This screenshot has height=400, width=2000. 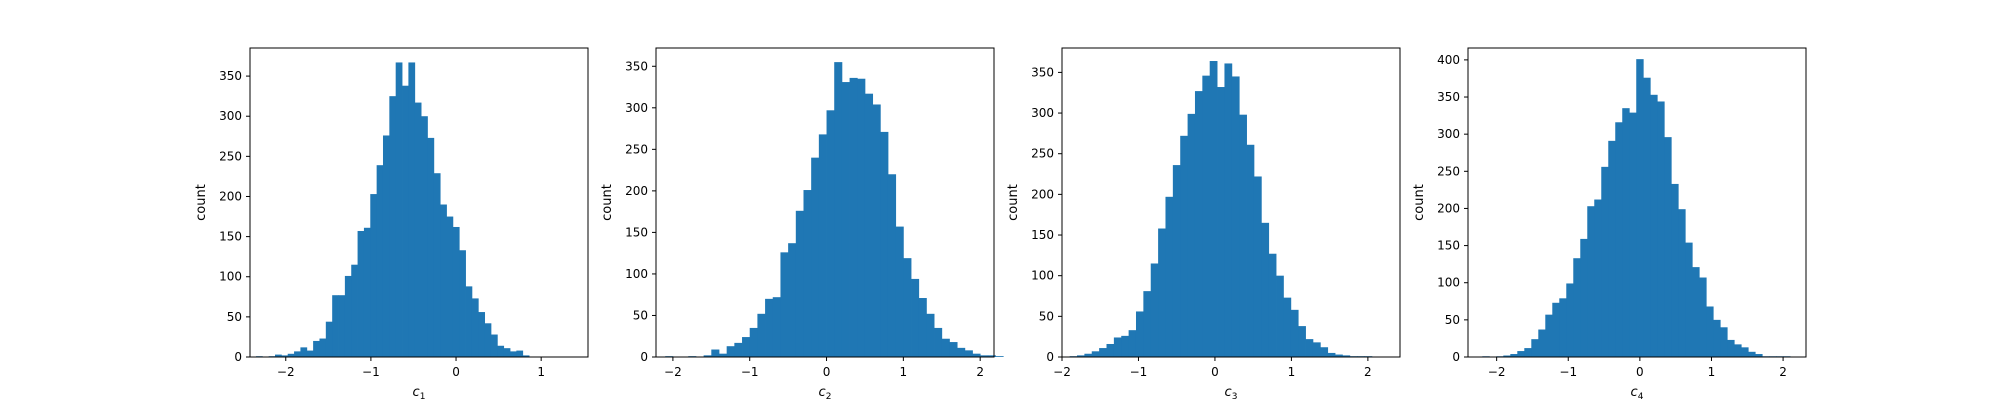 What do you see at coordinates (636, 191) in the screenshot?
I see `y-tick-label: 200` at bounding box center [636, 191].